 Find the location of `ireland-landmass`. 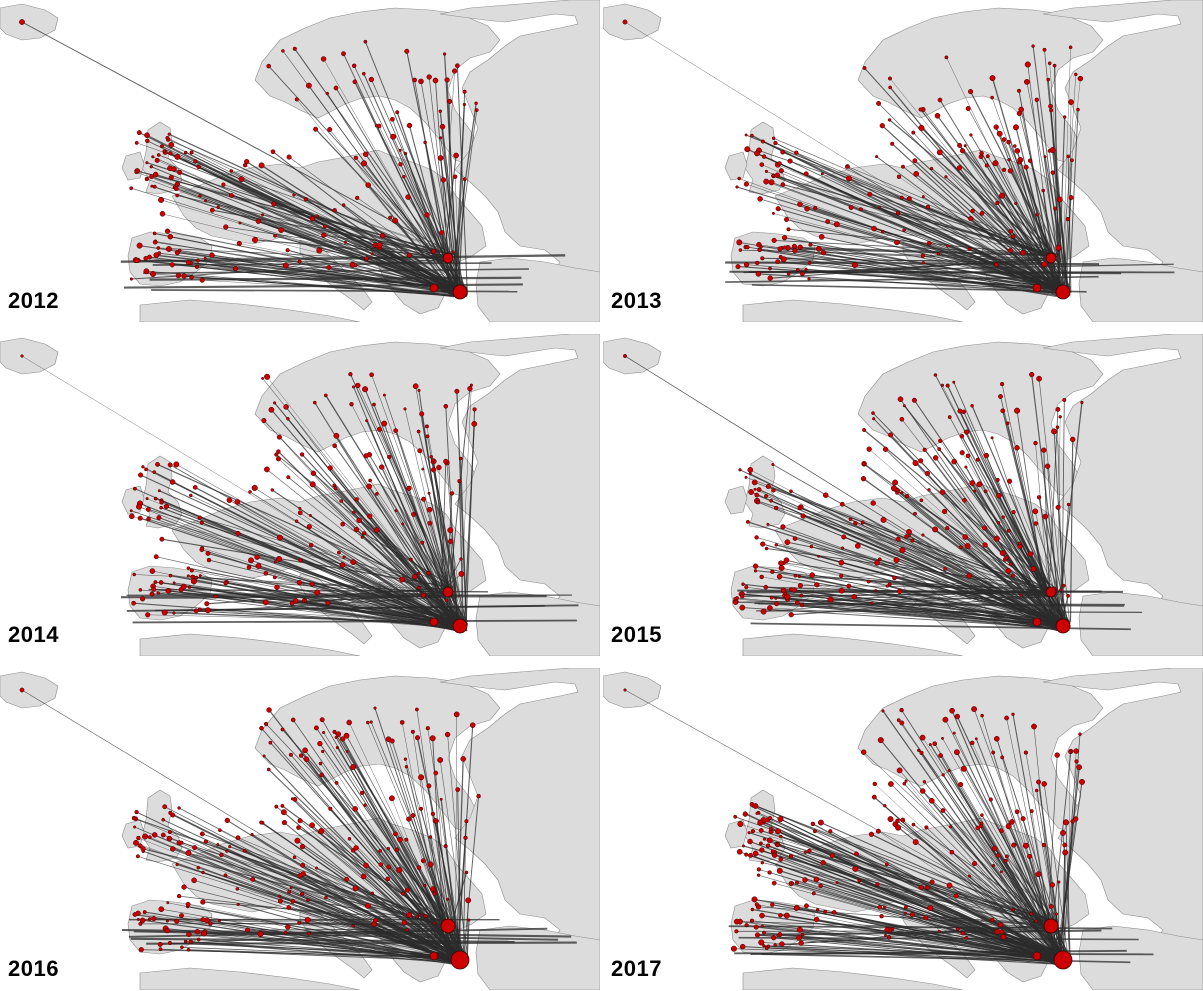

ireland-landmass is located at coordinates (133, 166).